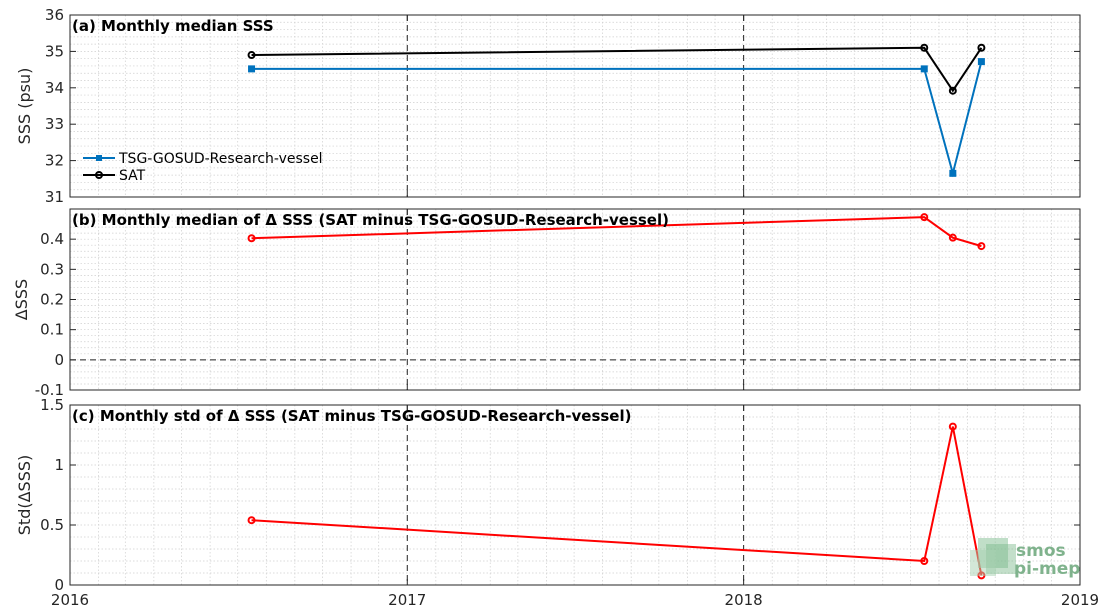  What do you see at coordinates (54, 15) in the screenshot?
I see `y-tick-label: 36` at bounding box center [54, 15].